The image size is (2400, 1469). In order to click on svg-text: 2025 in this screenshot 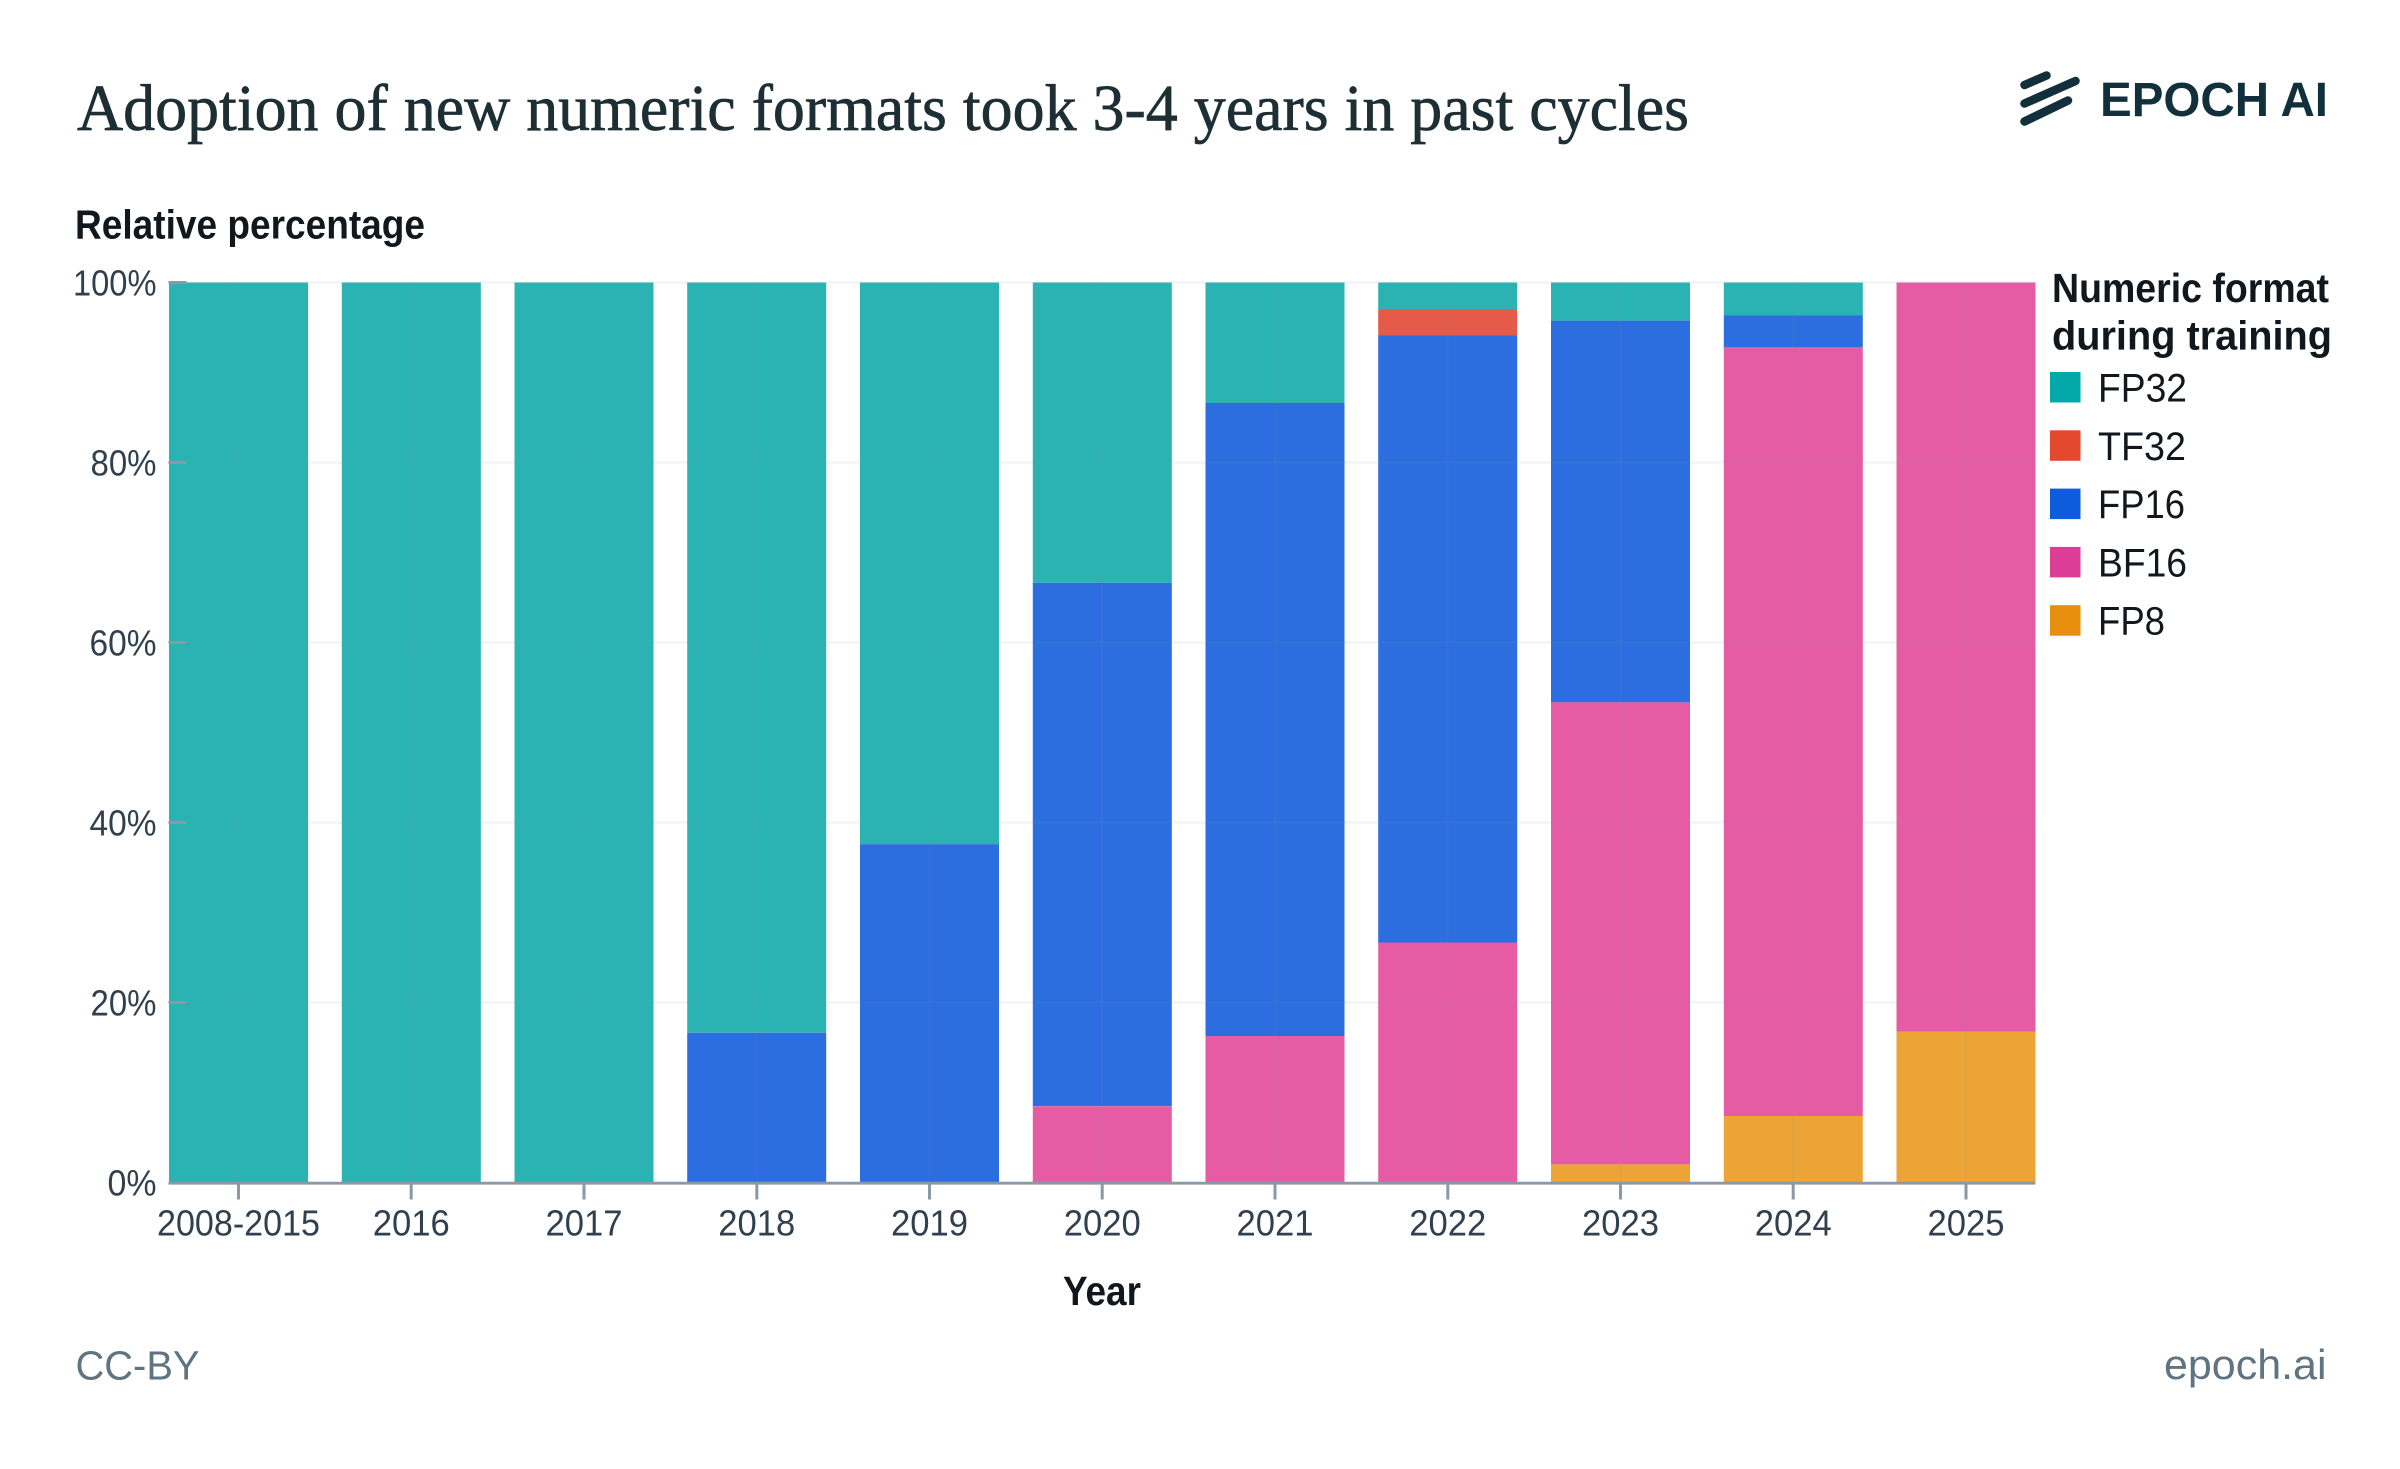, I will do `click(1966, 1223)`.